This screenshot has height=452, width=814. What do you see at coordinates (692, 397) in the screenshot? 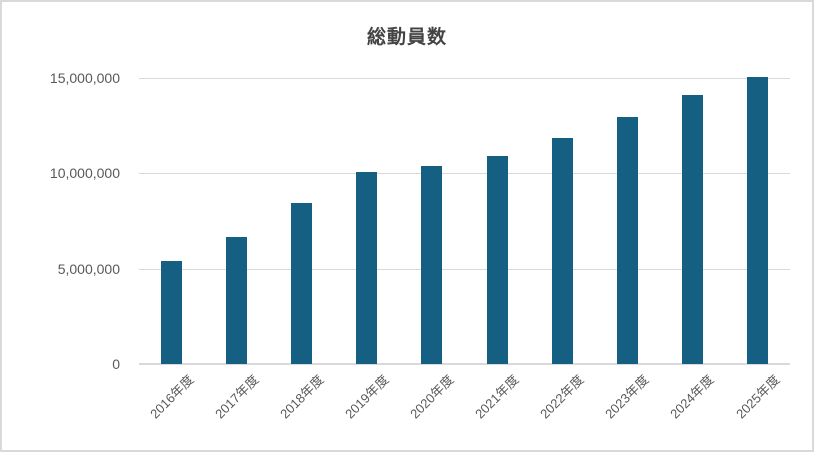
I see `x-axis-tick-label: 2024年度` at bounding box center [692, 397].